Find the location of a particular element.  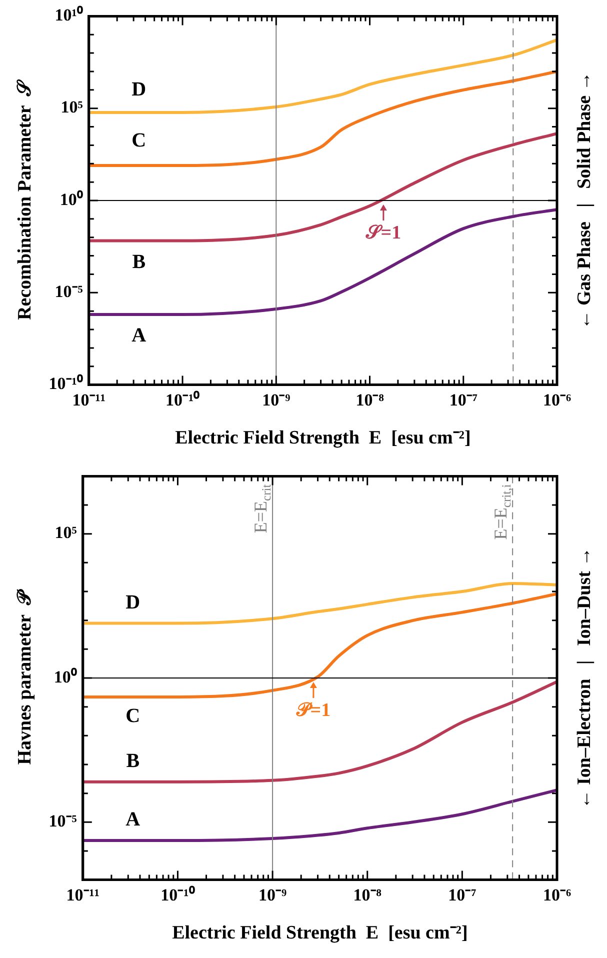

y-tick-label: 10¹⁰ is located at coordinates (68, 15).